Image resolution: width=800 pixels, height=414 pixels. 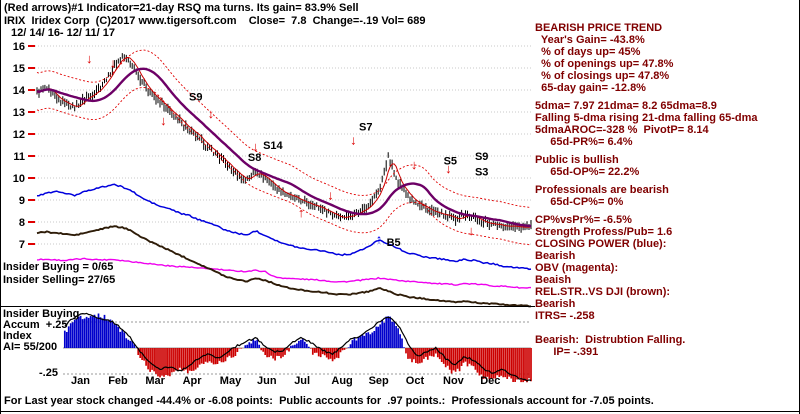 What do you see at coordinates (19, 135) in the screenshot?
I see `price-tick-label: 12` at bounding box center [19, 135].